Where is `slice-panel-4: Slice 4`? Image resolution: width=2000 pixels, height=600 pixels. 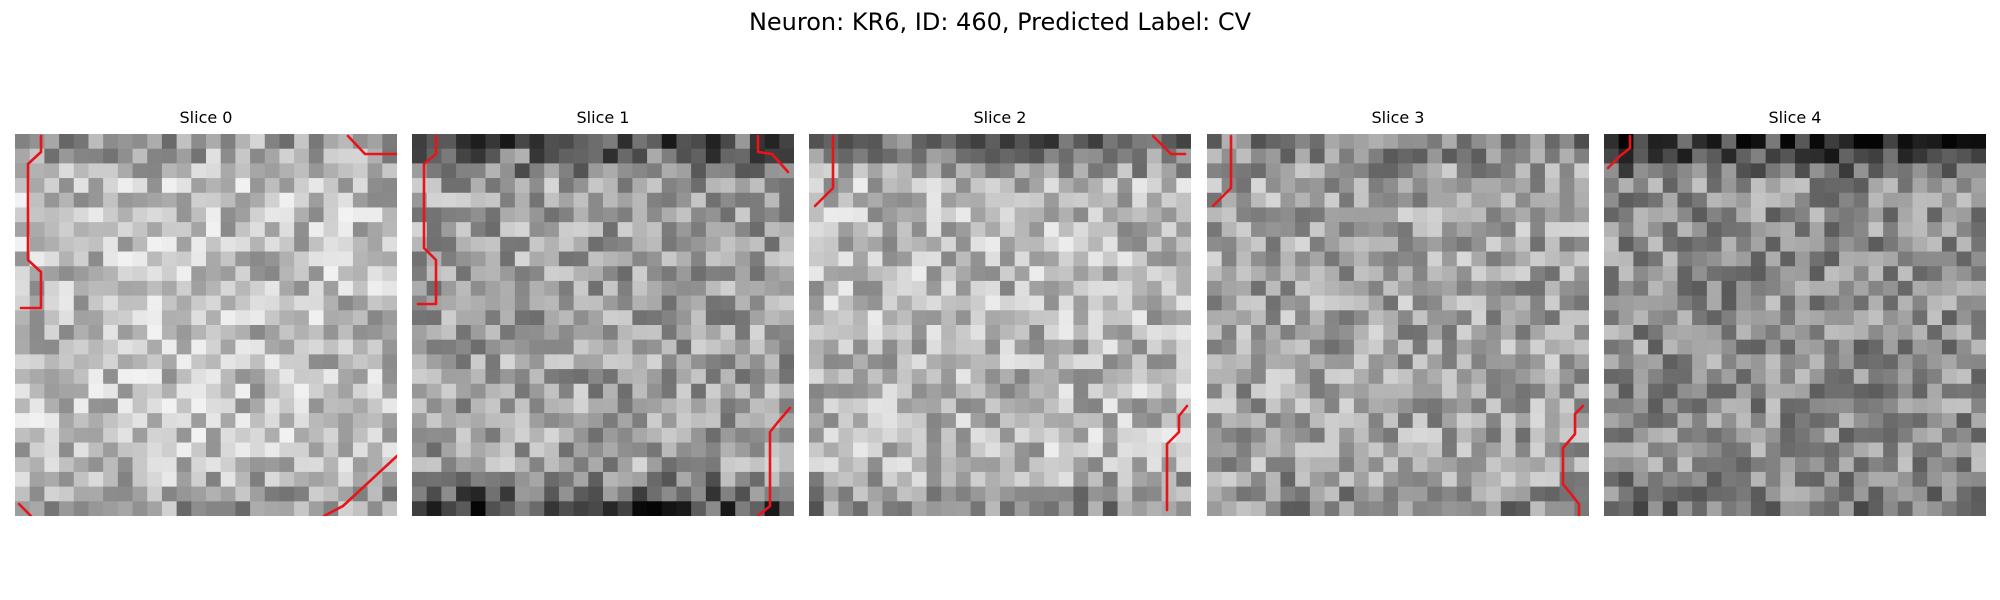 slice-panel-4: Slice 4 is located at coordinates (1795, 313).